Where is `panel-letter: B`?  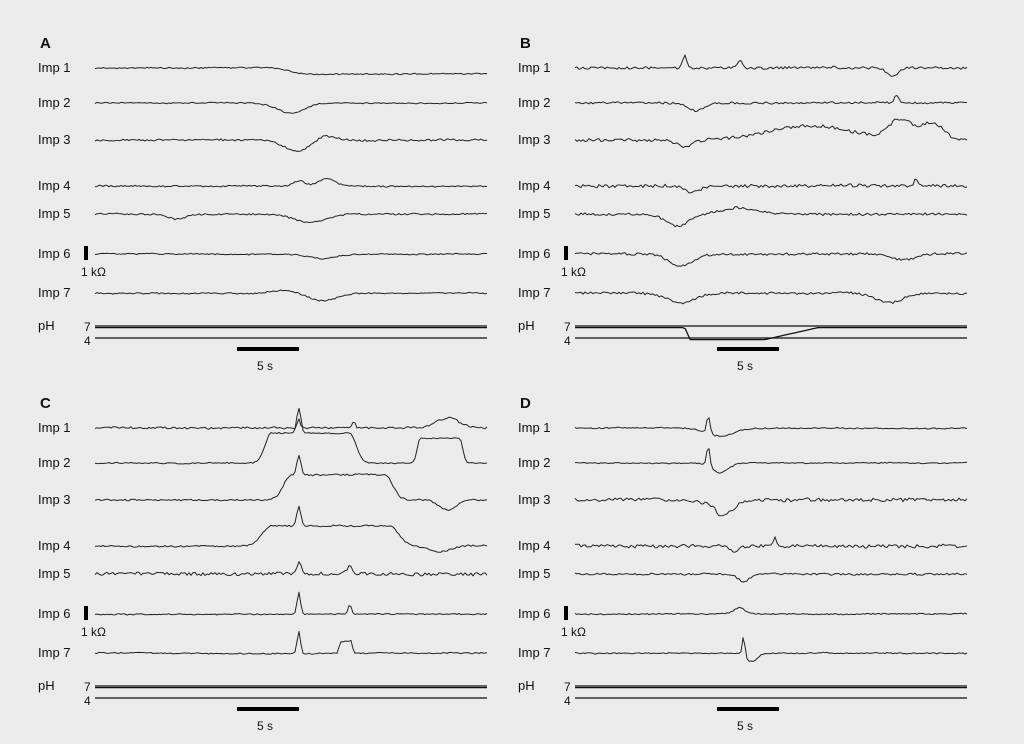
panel-letter: B is located at coordinates (525, 43).